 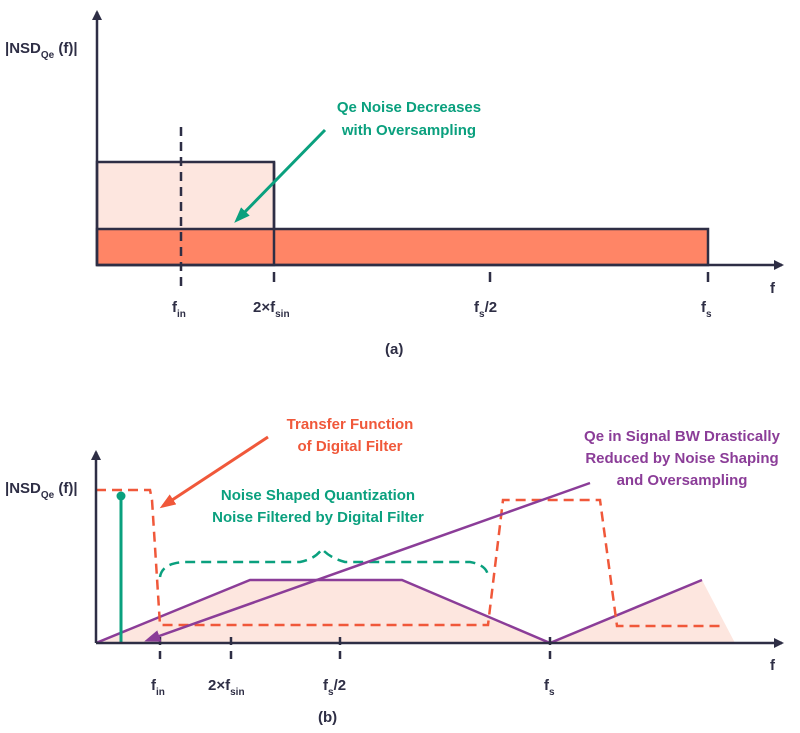 I want to click on tick-label-fin-b: fin, so click(x=158, y=687).